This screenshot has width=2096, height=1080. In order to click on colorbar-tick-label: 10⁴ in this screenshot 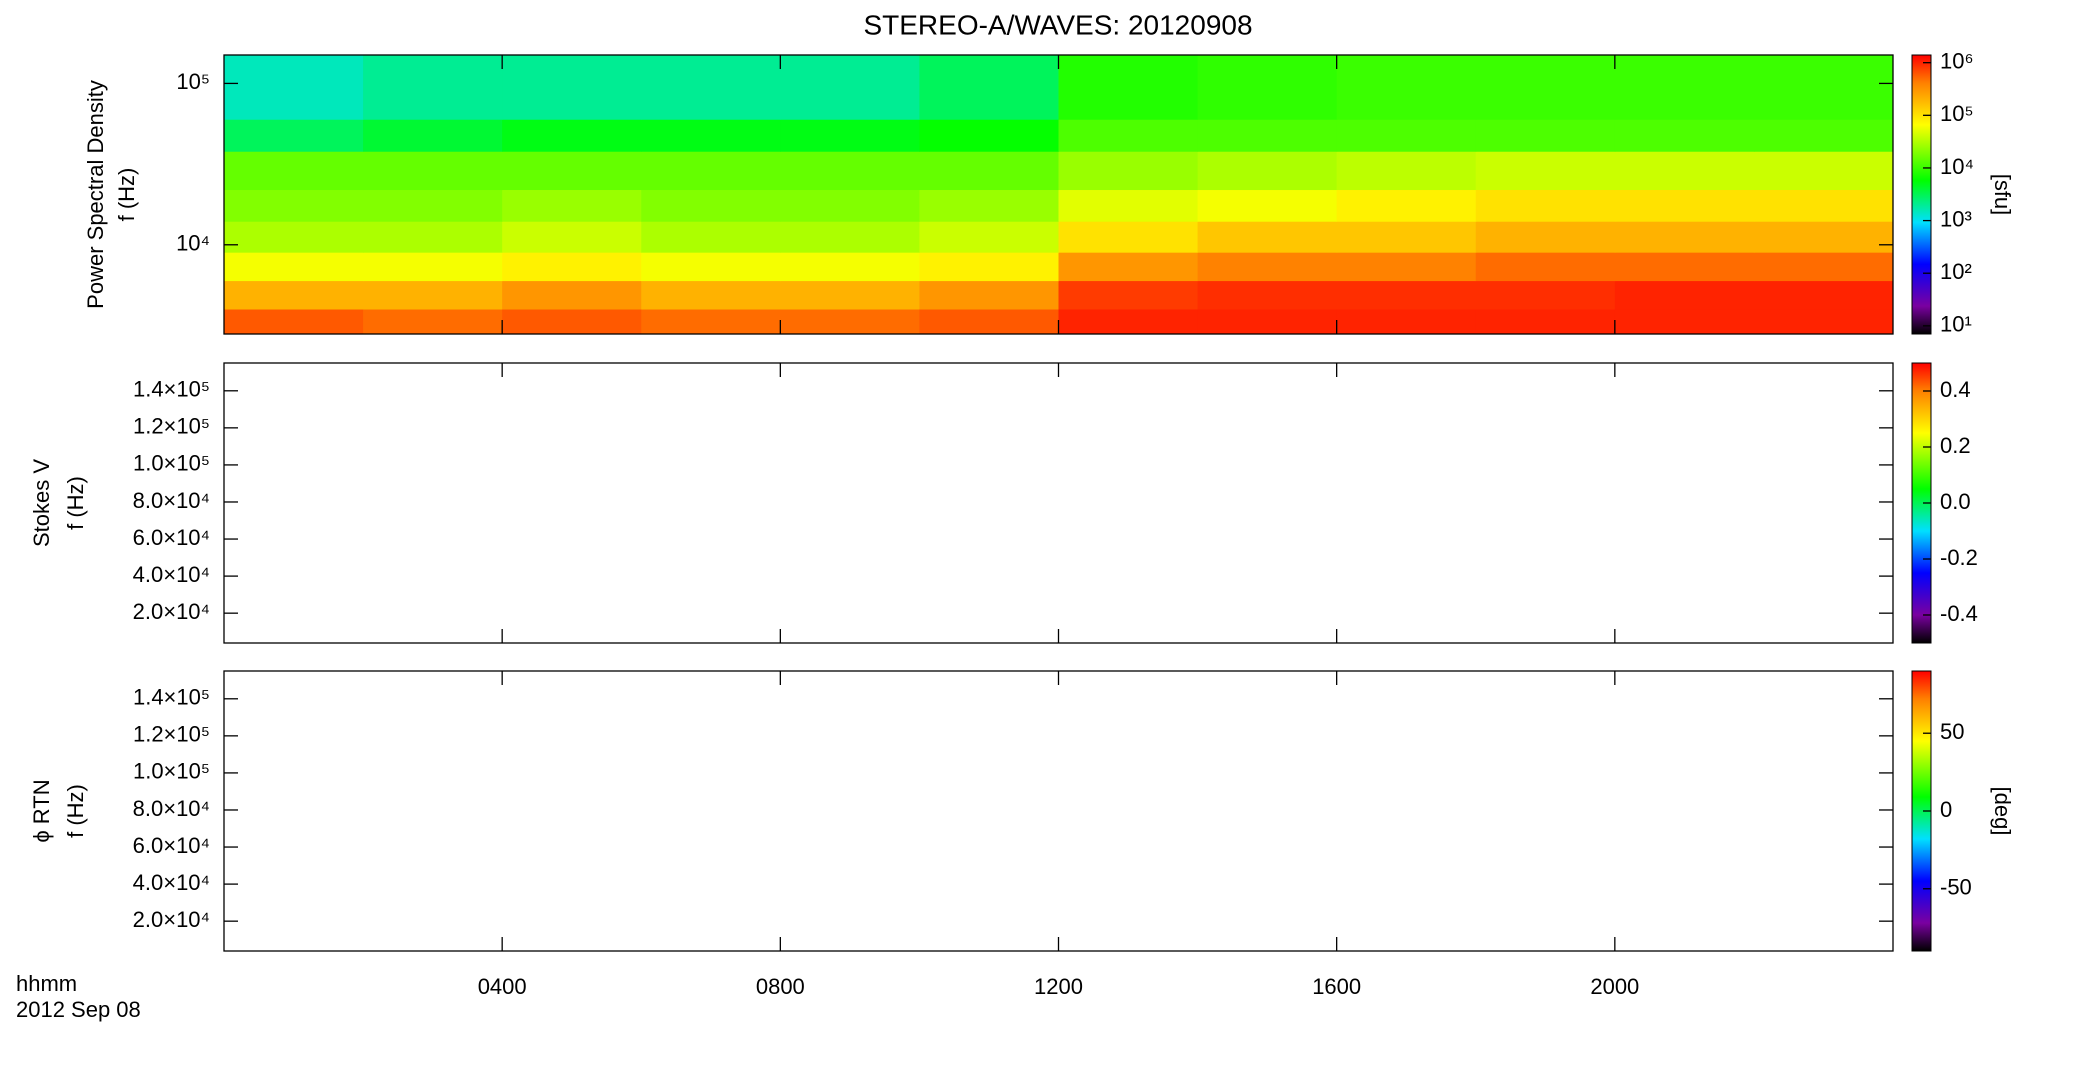, I will do `click(1957, 166)`.